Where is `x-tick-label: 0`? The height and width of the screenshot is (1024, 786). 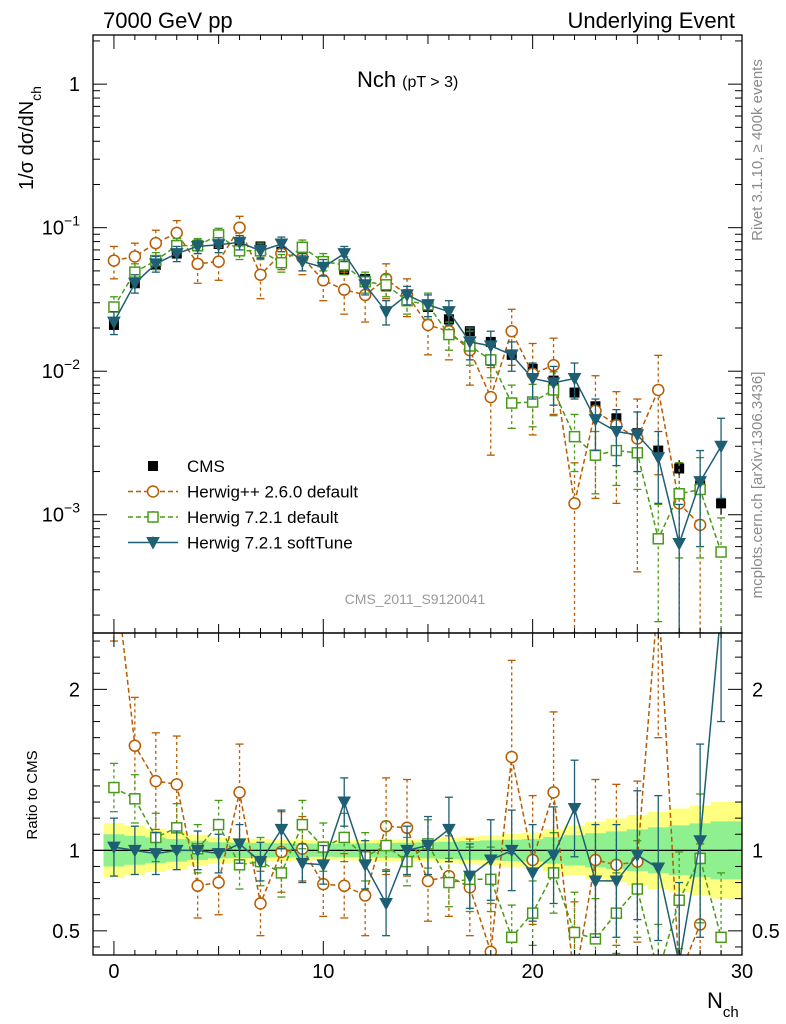
x-tick-label: 0 is located at coordinates (113, 972).